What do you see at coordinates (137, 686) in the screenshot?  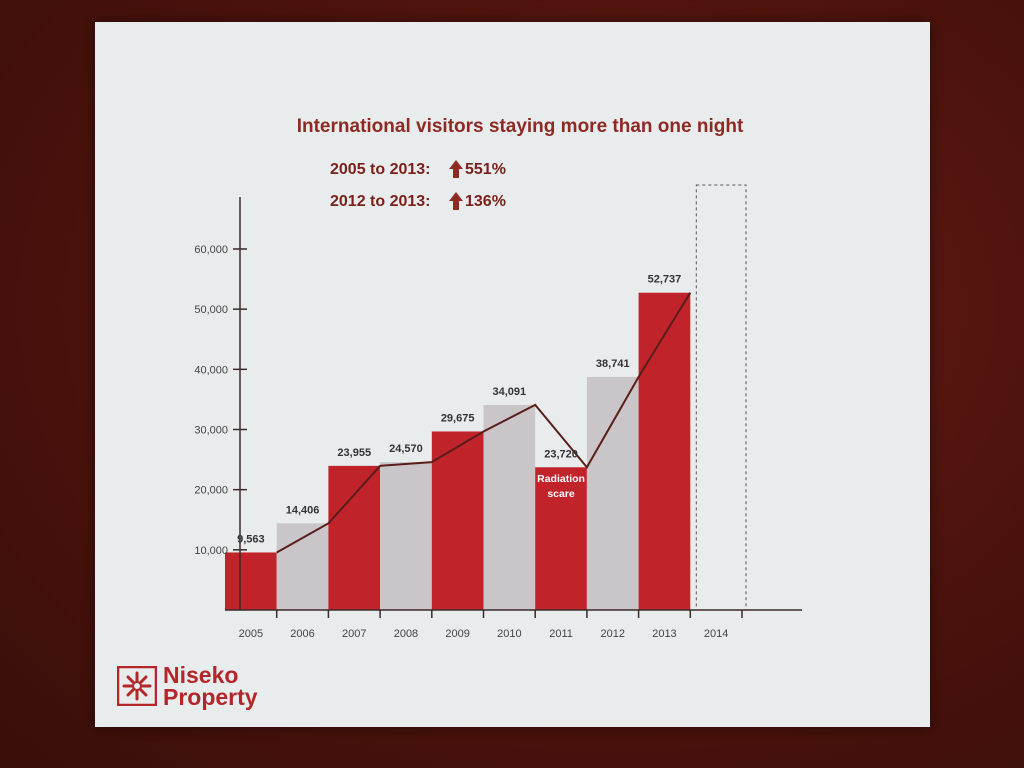 I see `snowflake-logo-icon` at bounding box center [137, 686].